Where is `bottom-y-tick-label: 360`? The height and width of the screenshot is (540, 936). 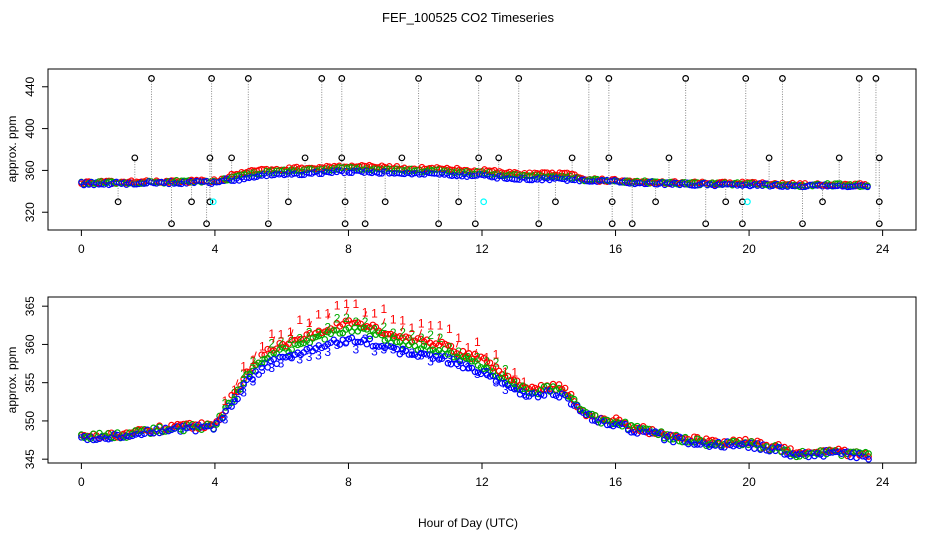
bottom-y-tick-label: 360 is located at coordinates (30, 344).